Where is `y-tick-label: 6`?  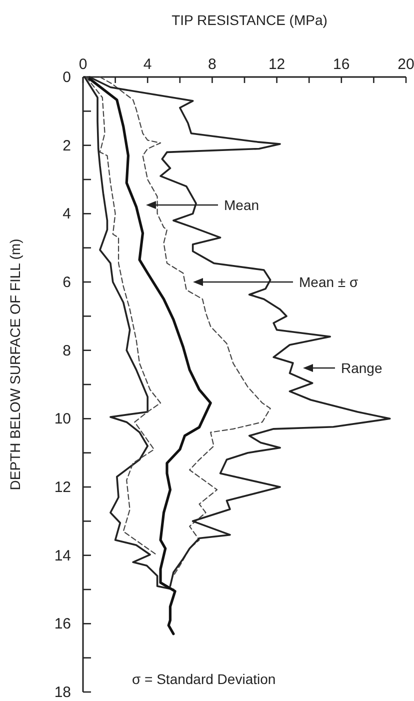 y-tick-label: 6 is located at coordinates (66, 282).